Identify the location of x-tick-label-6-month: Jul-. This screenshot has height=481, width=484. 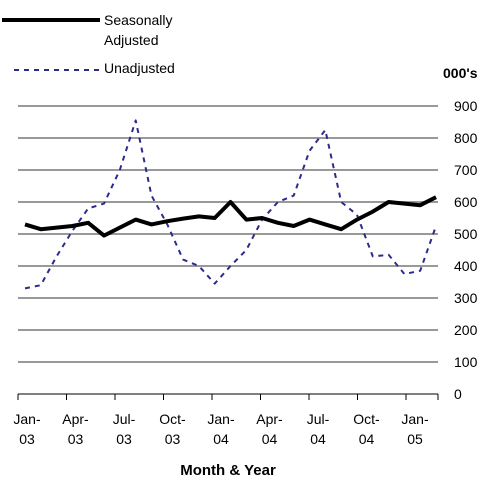
(318, 419).